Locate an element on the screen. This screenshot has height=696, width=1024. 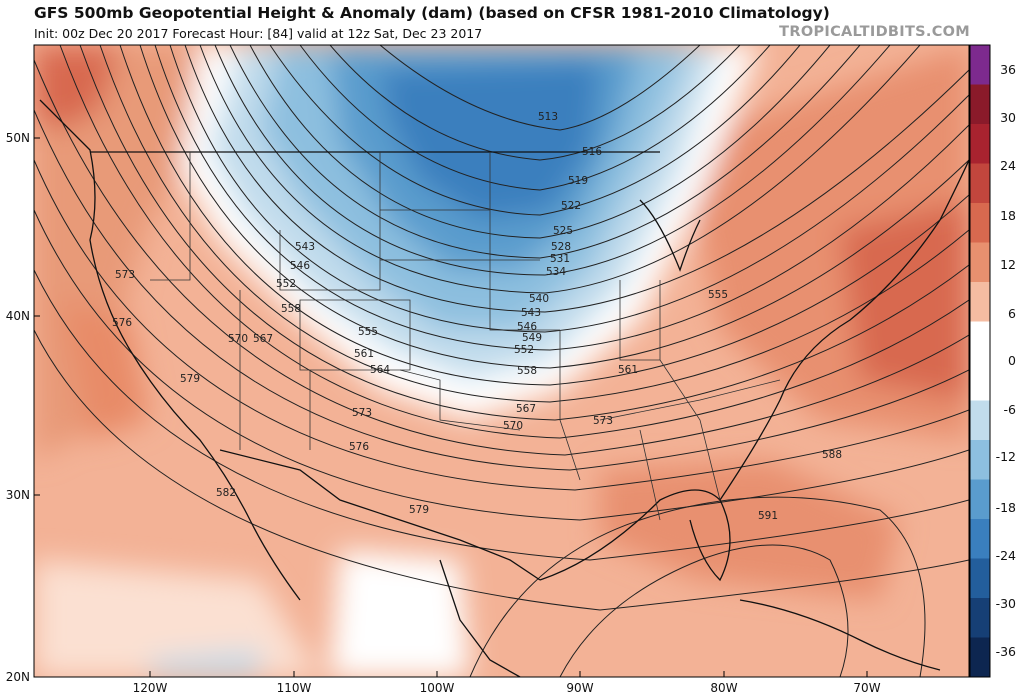
colorbar-frame is located at coordinates (980, 361).